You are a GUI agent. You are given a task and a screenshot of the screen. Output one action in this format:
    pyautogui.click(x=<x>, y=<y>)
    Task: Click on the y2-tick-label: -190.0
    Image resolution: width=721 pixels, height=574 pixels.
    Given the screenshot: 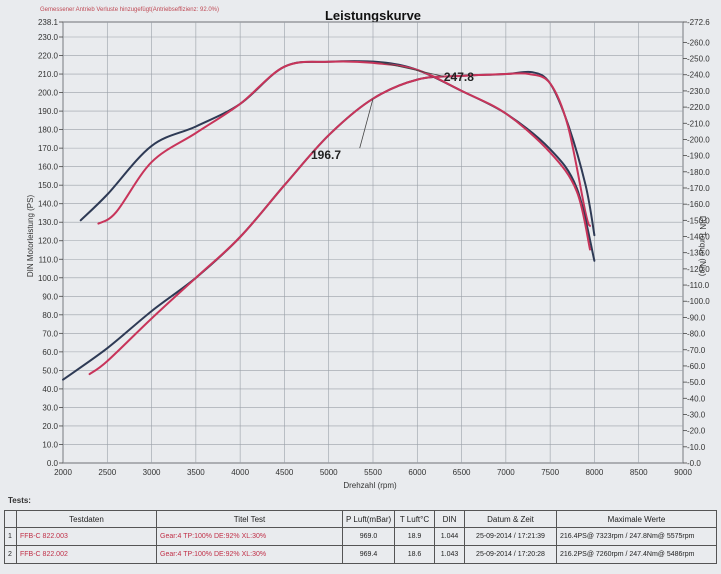 What is the action you would take?
    pyautogui.click(x=698, y=156)
    